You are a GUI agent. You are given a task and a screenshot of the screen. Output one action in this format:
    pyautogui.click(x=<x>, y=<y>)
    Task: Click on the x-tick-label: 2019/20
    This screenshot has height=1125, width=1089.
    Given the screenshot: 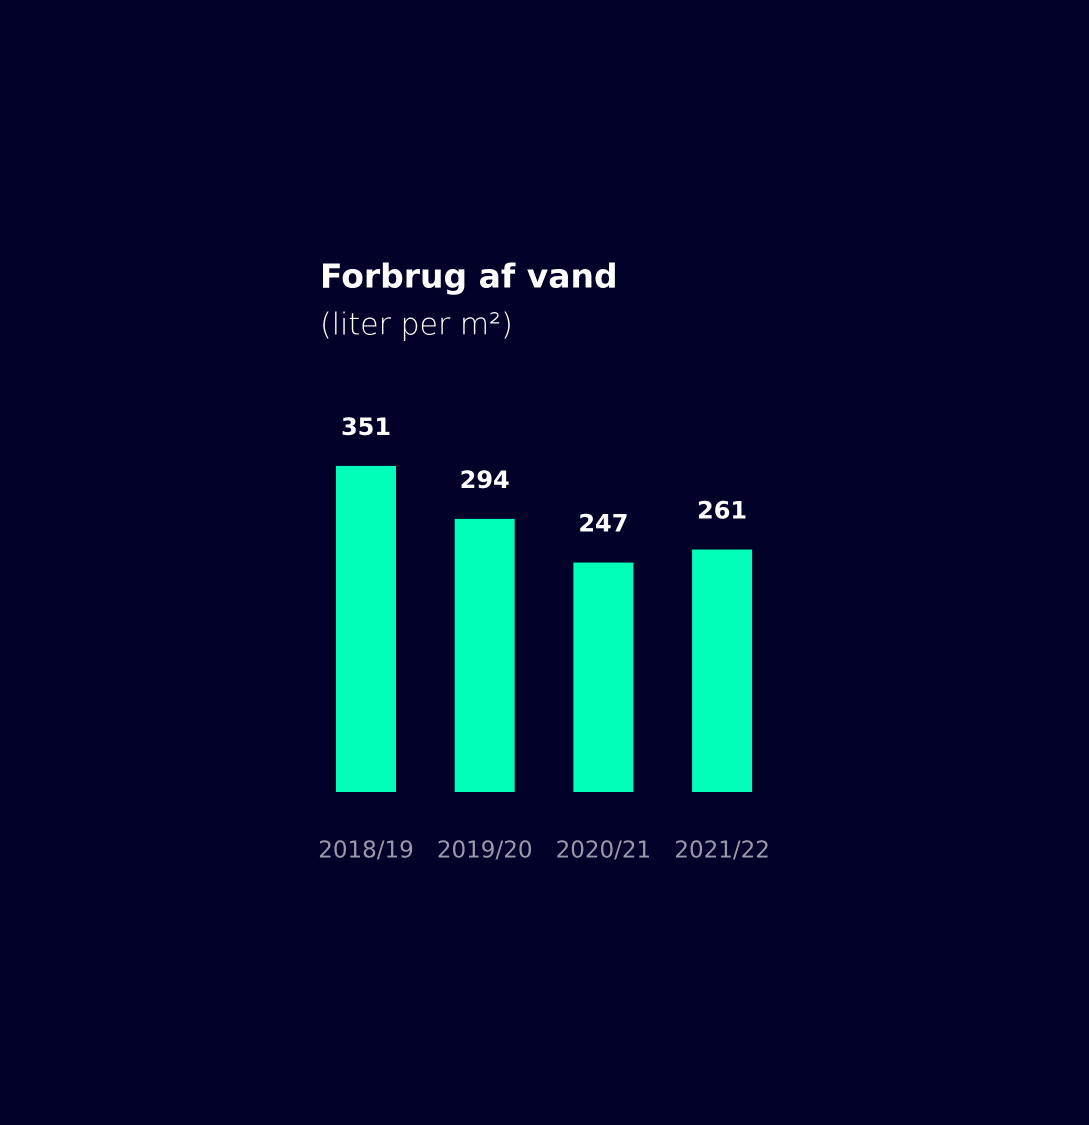 What is the action you would take?
    pyautogui.click(x=485, y=851)
    